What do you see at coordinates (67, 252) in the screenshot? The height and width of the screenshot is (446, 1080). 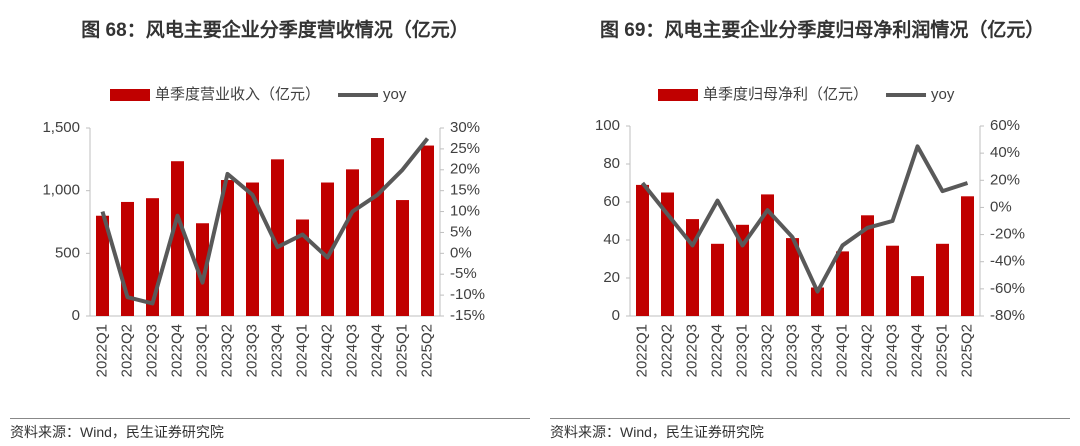 I see `y-tick-label: 500` at bounding box center [67, 252].